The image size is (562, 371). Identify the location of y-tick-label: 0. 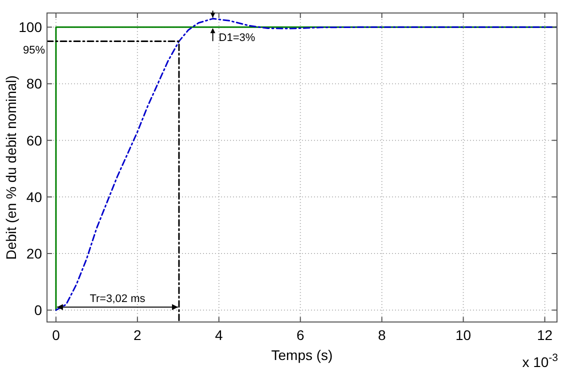
(38, 310).